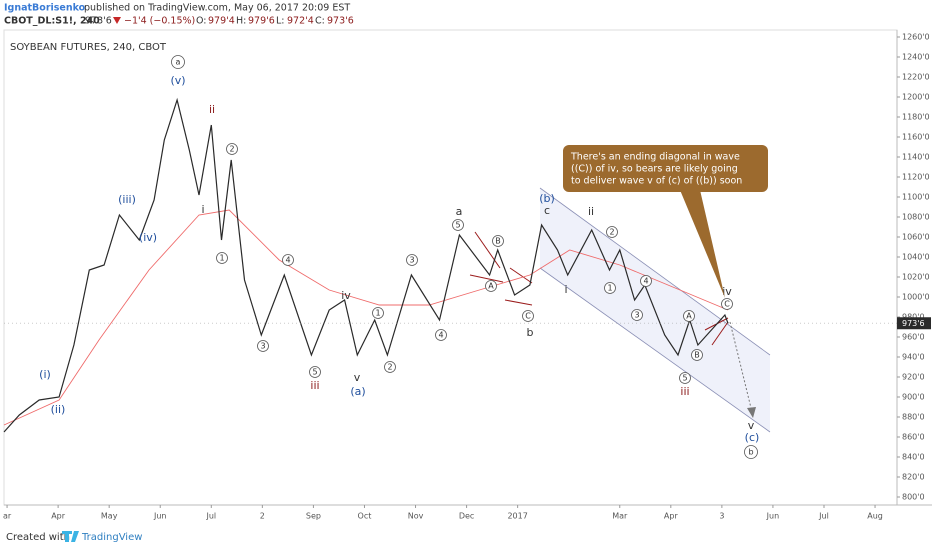 Image resolution: width=932 pixels, height=550 pixels. I want to click on callout-text: ((C)) of iv, so bears are likely going, so click(654, 169).